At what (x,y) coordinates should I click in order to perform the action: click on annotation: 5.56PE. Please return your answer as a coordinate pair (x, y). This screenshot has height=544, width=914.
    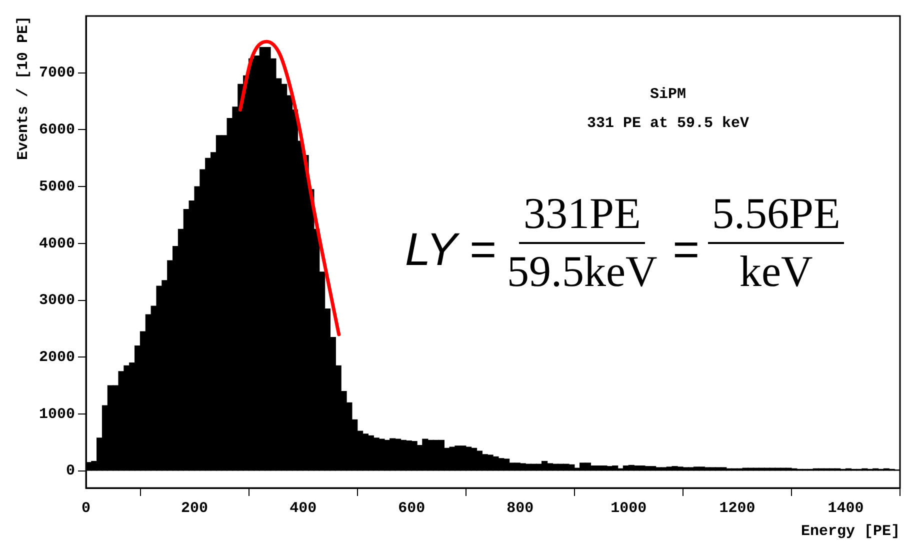
    Looking at the image, I should click on (776, 216).